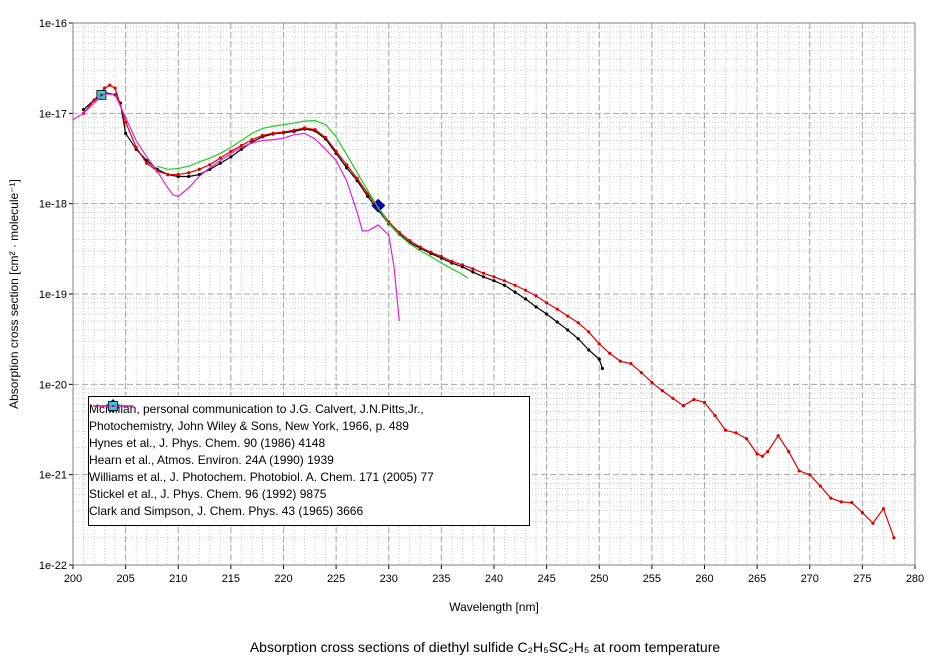  Describe the element at coordinates (73, 579) in the screenshot. I see `x-tick-label: 200` at that location.